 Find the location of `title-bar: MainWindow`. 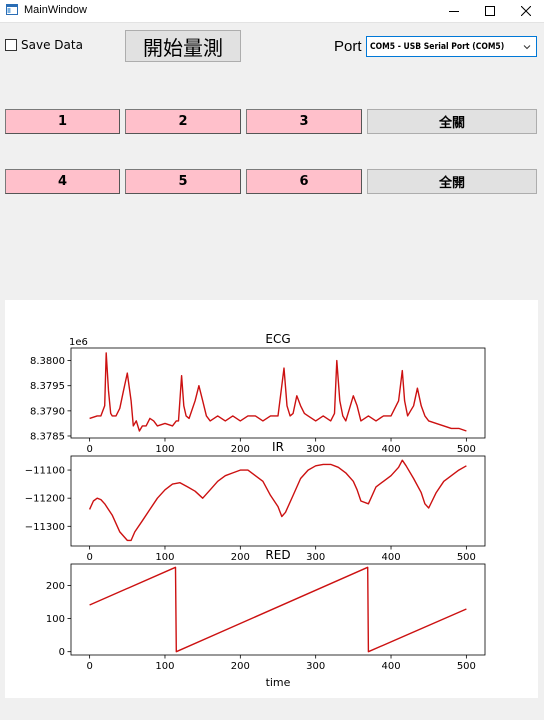

title-bar: MainWindow is located at coordinates (272, 11).